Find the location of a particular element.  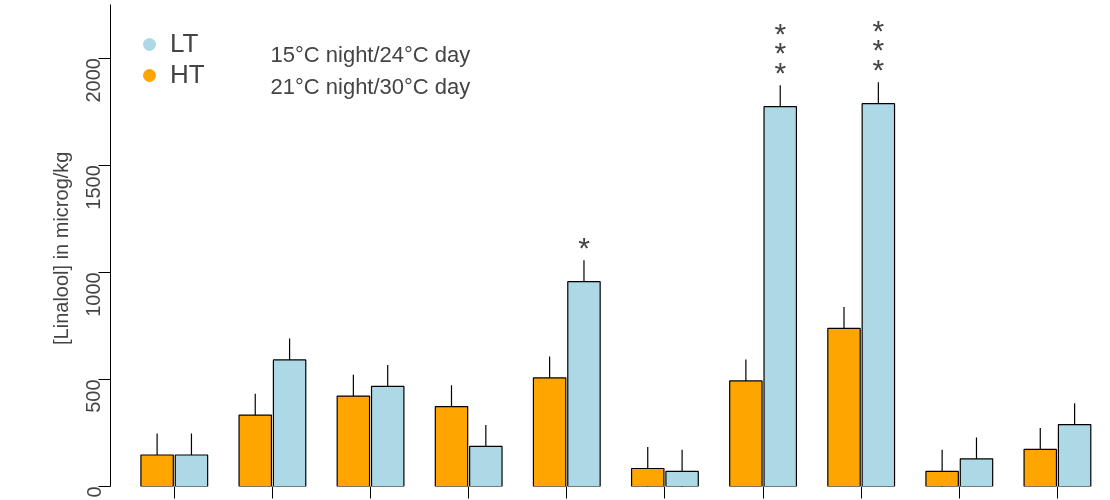

annotation: 21°C night/30°C day is located at coordinates (370, 86).